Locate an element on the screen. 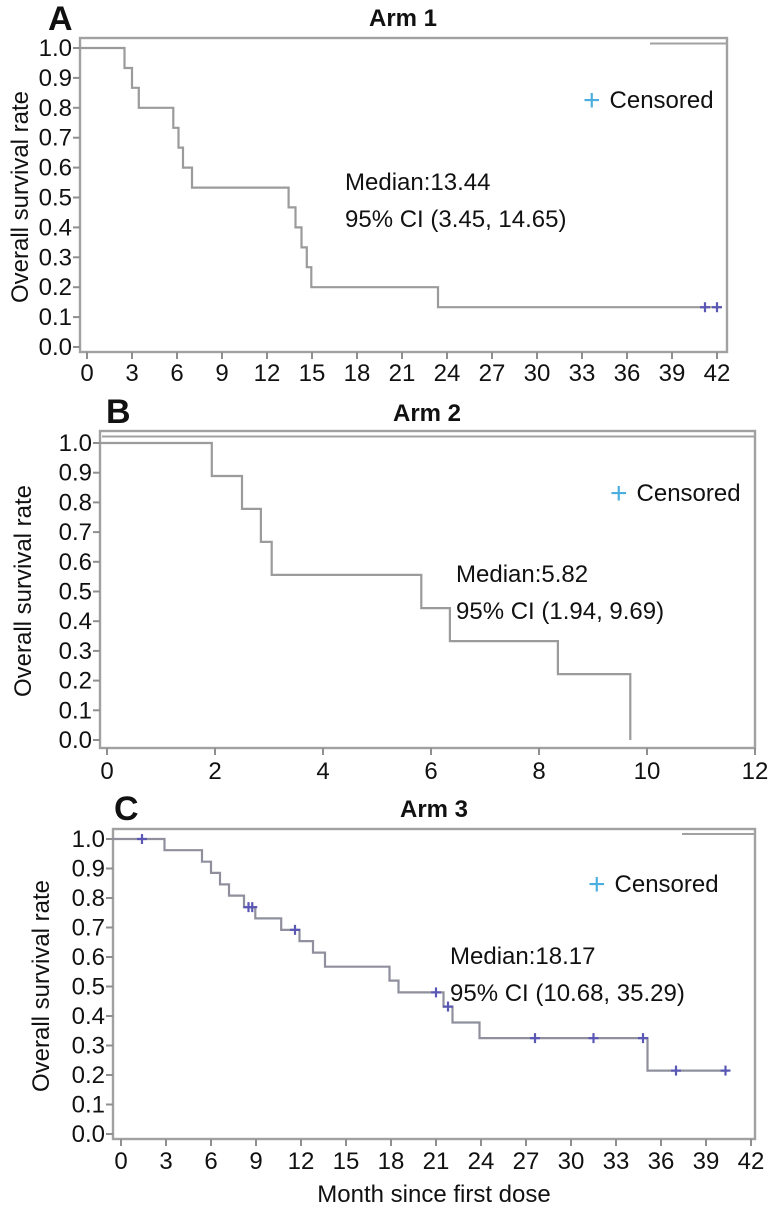 This screenshot has height=1212, width=772. ci-value: 95% CI (10.68, 35.29) is located at coordinates (567, 993).